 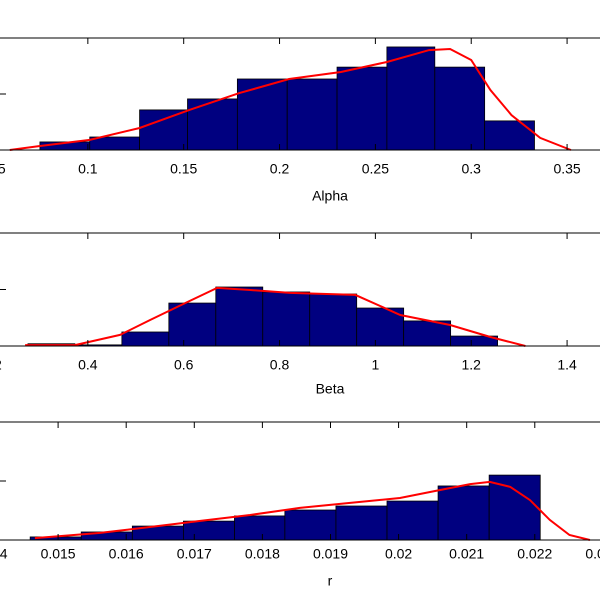 I want to click on x-tick-label: 0.02, so click(x=398, y=554).